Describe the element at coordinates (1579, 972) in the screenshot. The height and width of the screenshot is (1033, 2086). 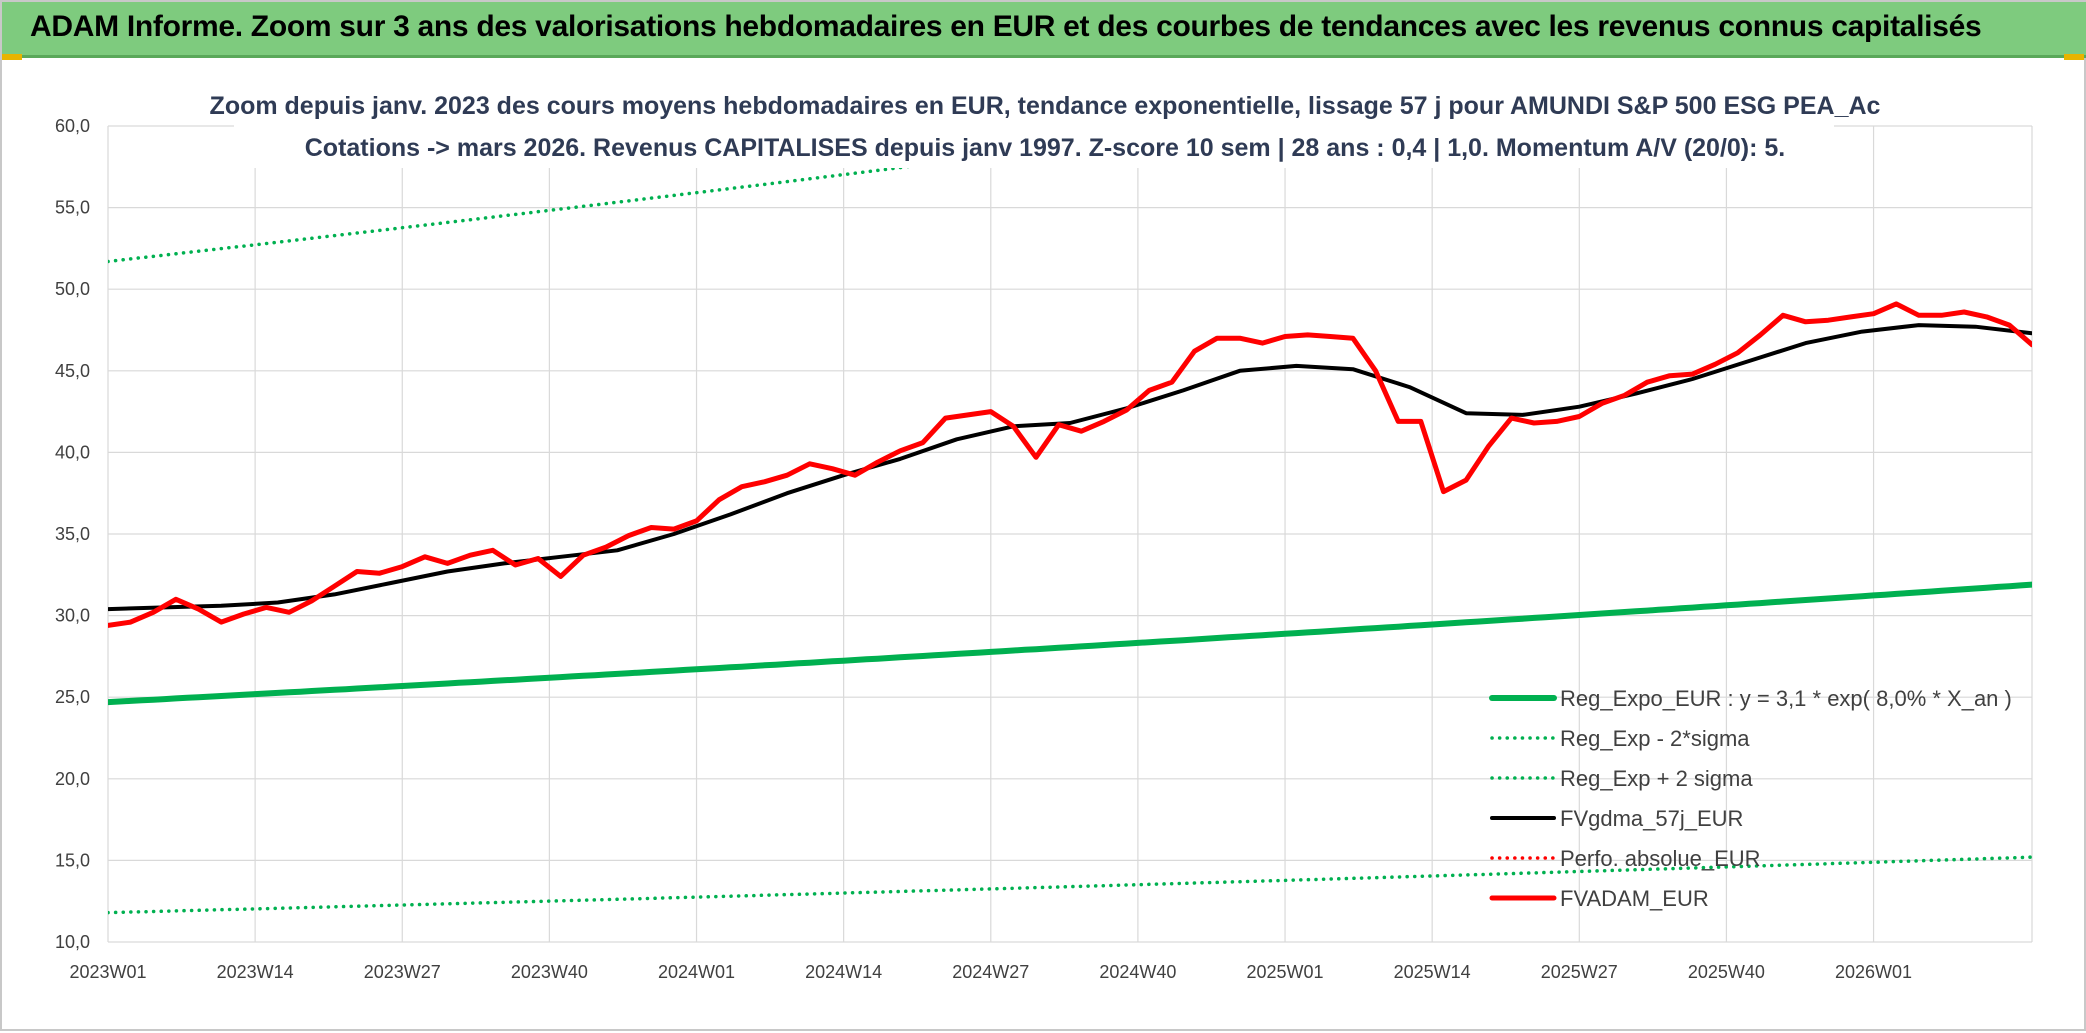
I see `x-tick-label: 2025W27` at that location.